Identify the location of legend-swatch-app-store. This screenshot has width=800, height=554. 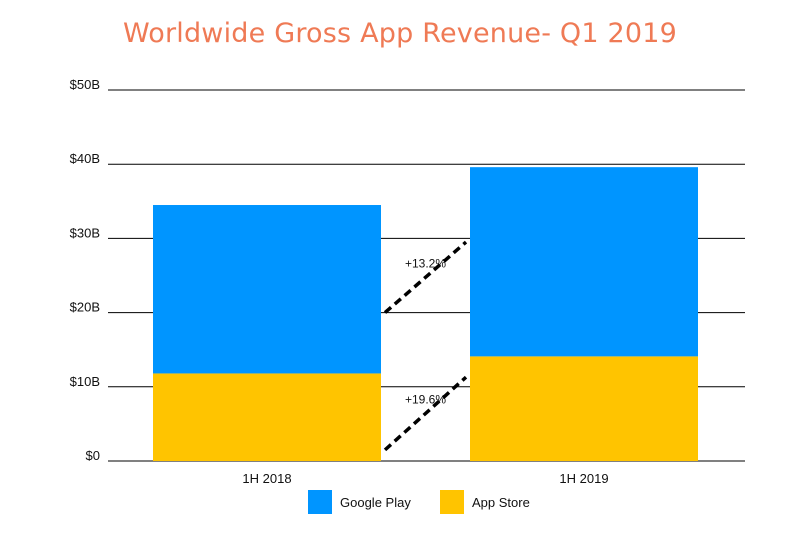
(452, 502).